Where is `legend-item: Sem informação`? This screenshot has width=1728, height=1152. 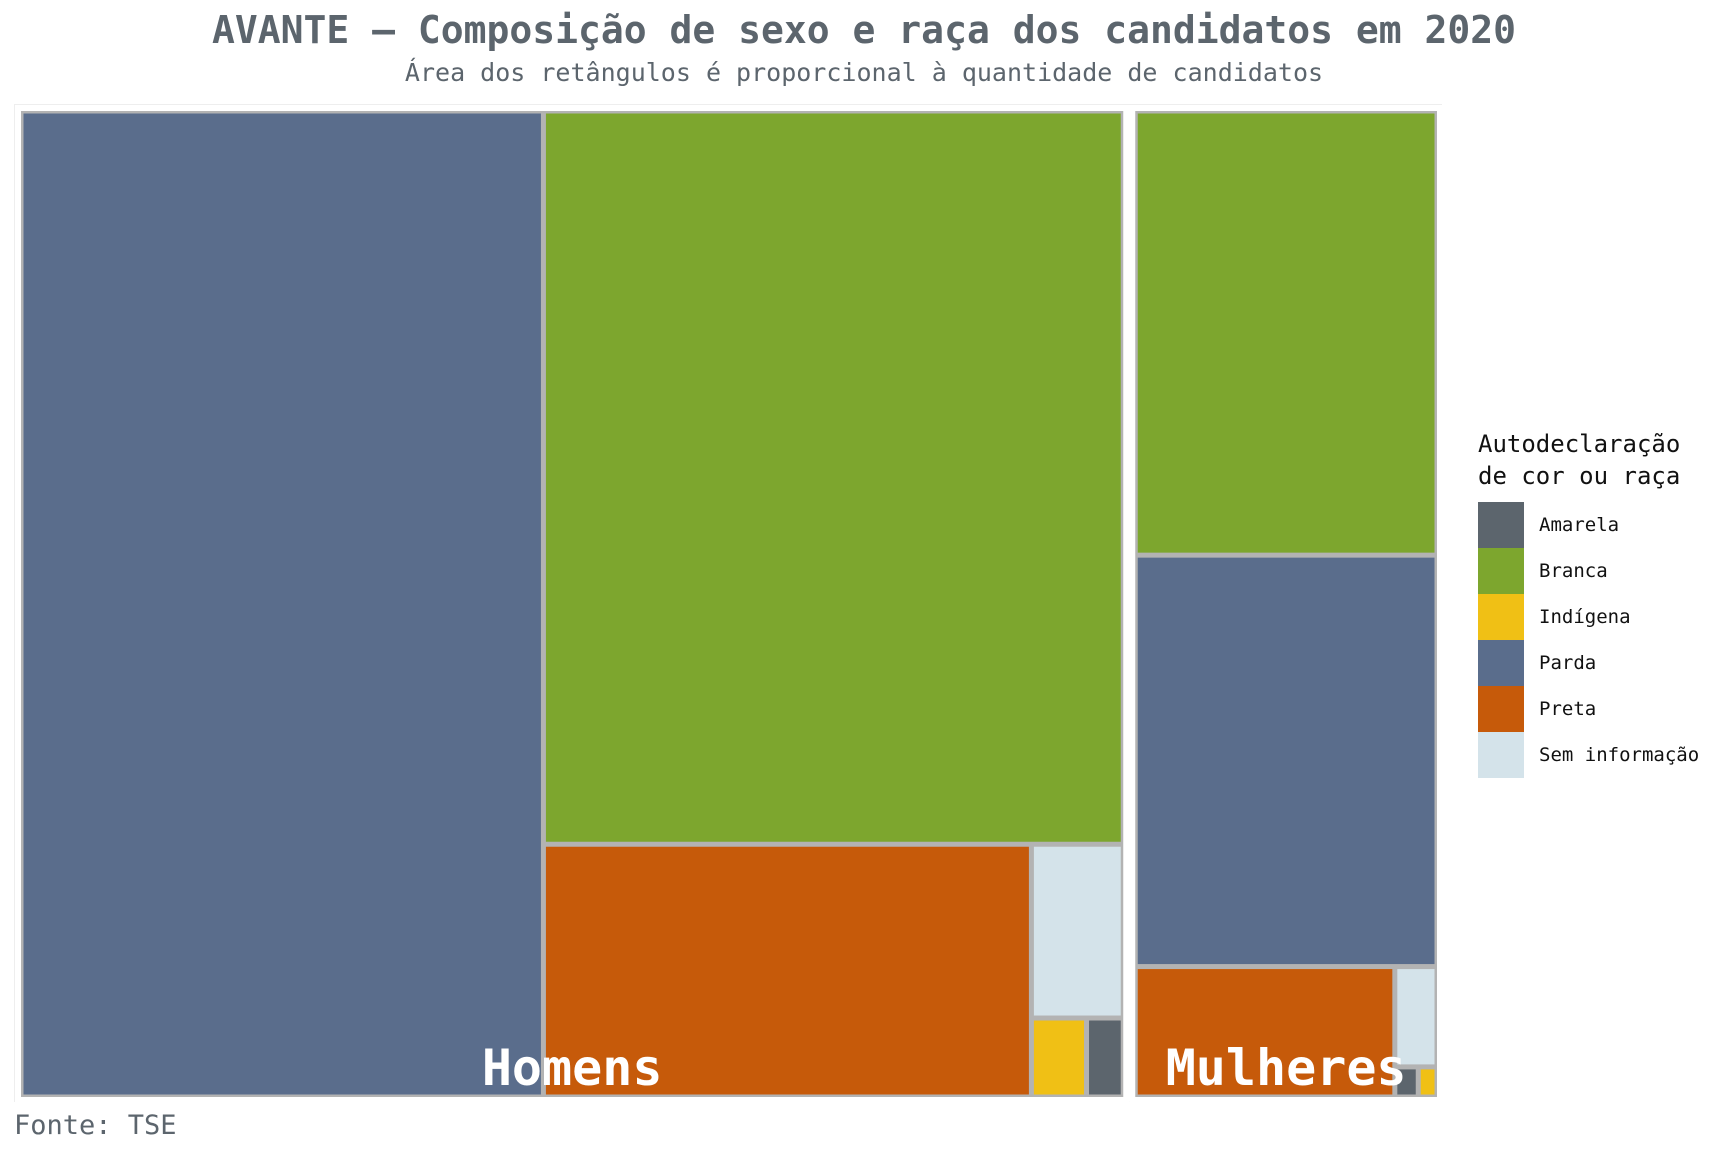
legend-item: Sem informação is located at coordinates (1588, 755).